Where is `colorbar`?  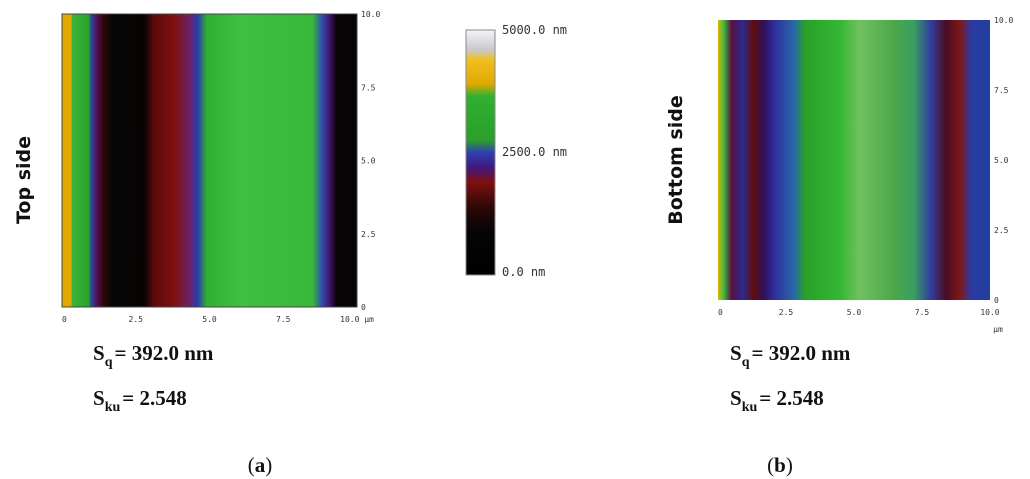
colorbar is located at coordinates (480, 152).